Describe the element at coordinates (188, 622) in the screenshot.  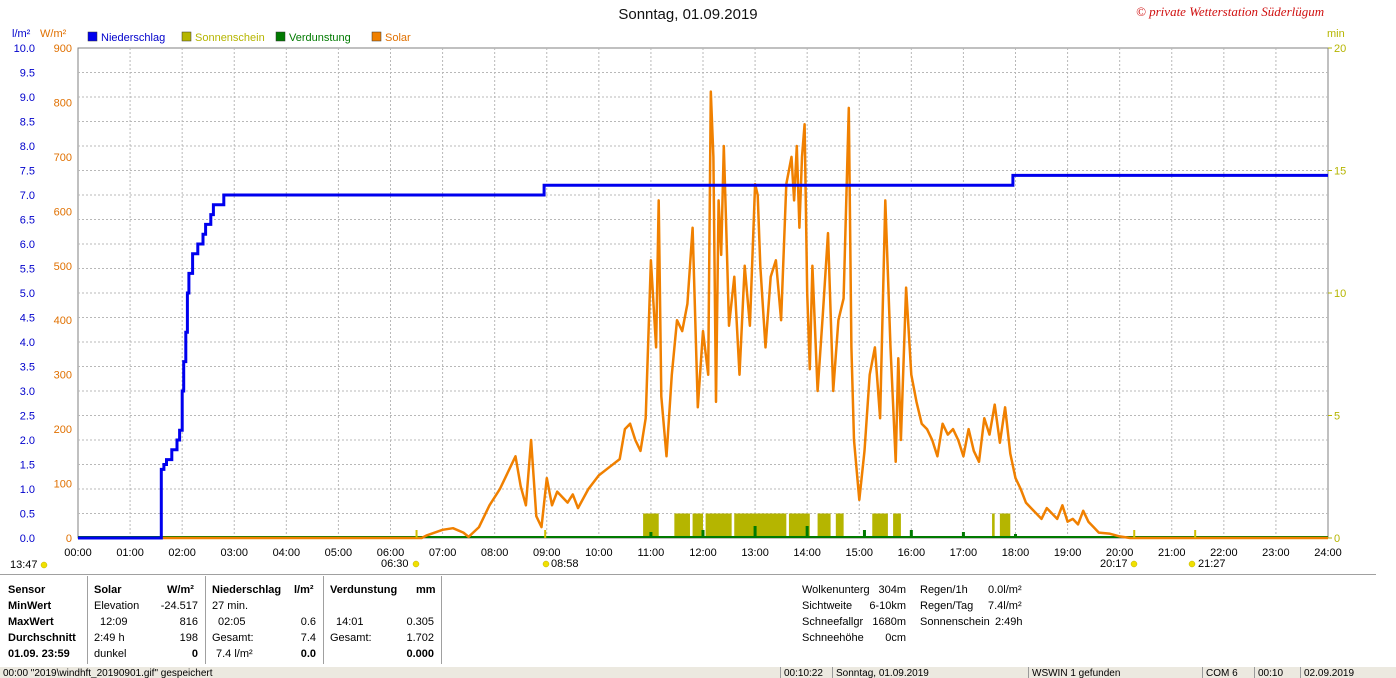
I see `solar-max-value: 816` at that location.